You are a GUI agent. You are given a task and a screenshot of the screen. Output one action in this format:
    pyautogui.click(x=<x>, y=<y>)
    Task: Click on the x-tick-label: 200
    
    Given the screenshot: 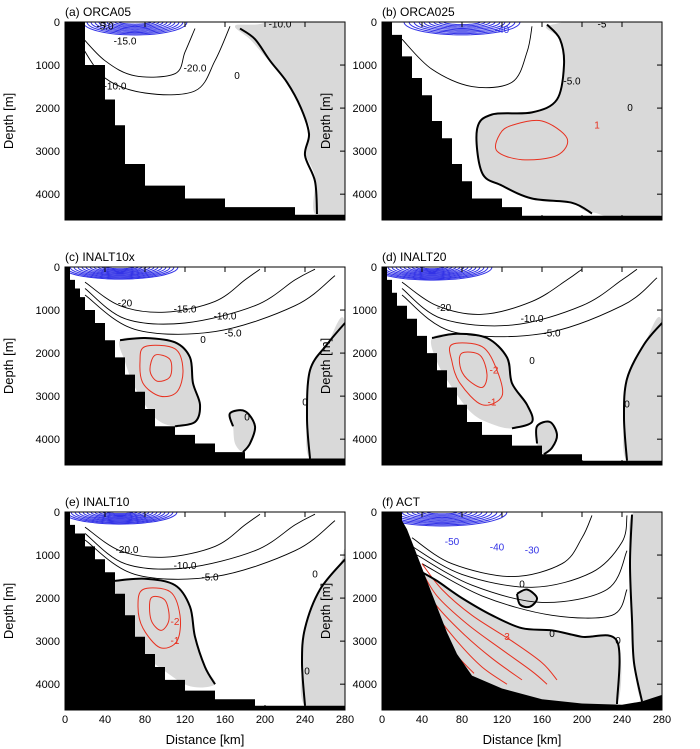 What is the action you would take?
    pyautogui.click(x=582, y=720)
    